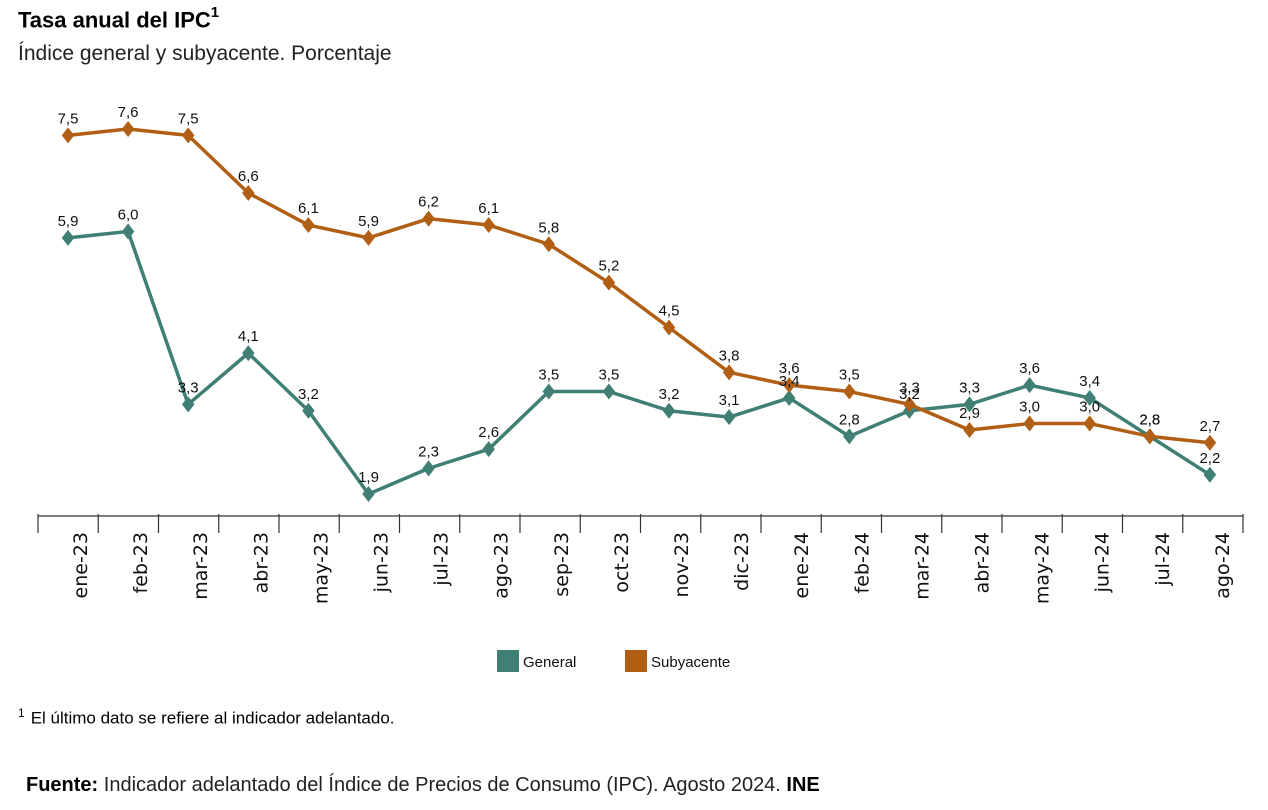  I want to click on data-label-subyacente: 3,8, so click(729, 355).